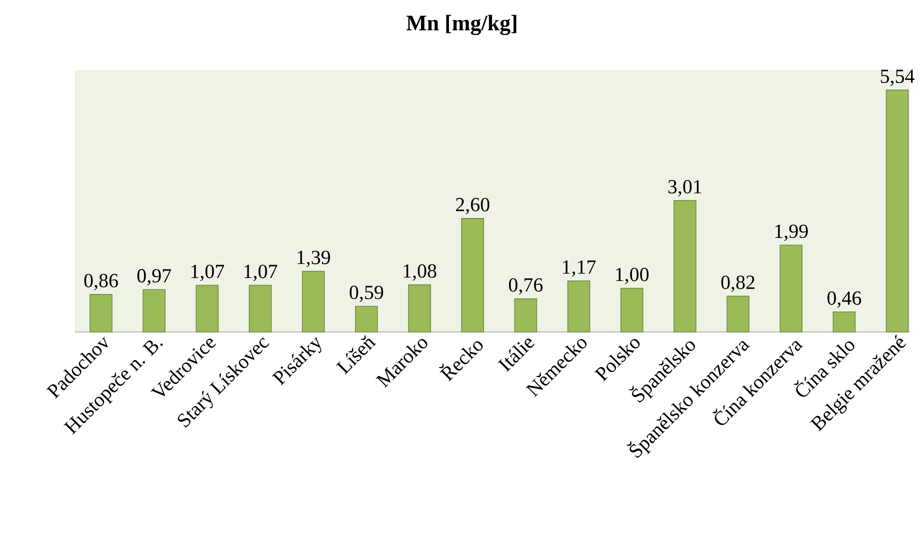  I want to click on data-label: 5,54, so click(897, 78).